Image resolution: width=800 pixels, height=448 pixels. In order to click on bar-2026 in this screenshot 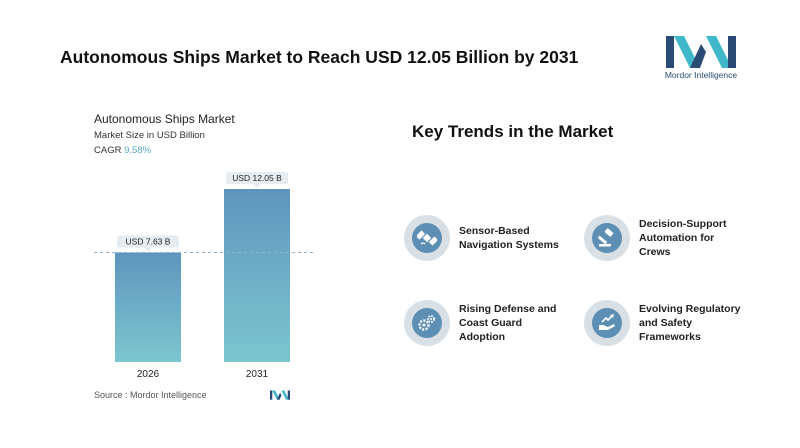, I will do `click(148, 307)`.